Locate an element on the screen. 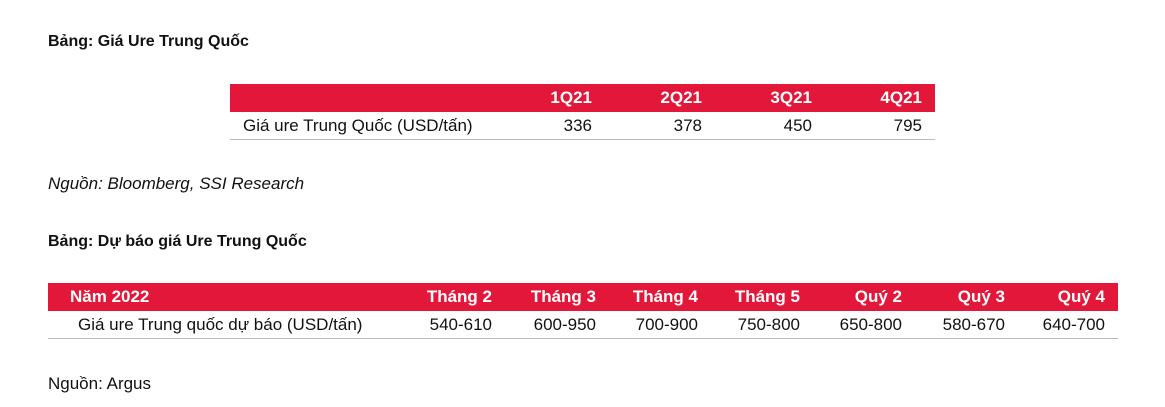 The height and width of the screenshot is (407, 1165). table-title: Bảng: Dự báo giá Ure Trung Quốc is located at coordinates (177, 241).